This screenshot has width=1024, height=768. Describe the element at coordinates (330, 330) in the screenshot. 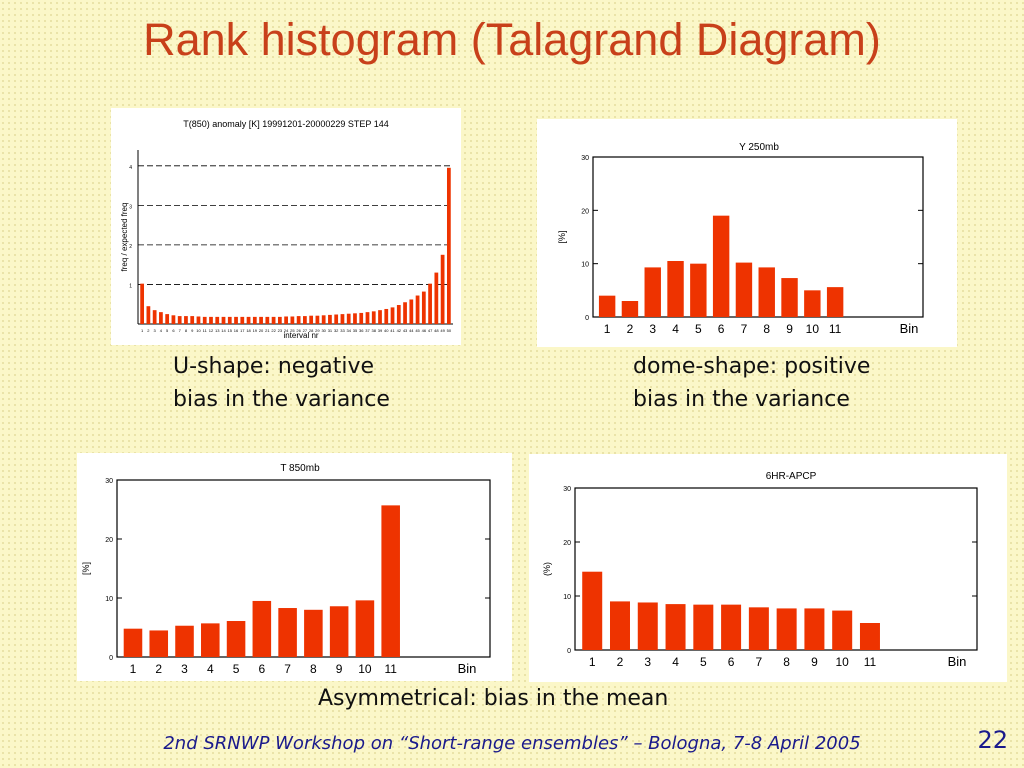

I see `x-tick-label: 31` at that location.